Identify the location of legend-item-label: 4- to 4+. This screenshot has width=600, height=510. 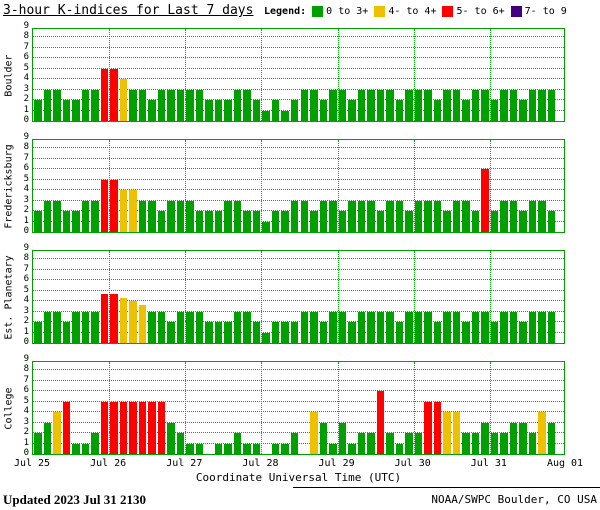
(412, 11).